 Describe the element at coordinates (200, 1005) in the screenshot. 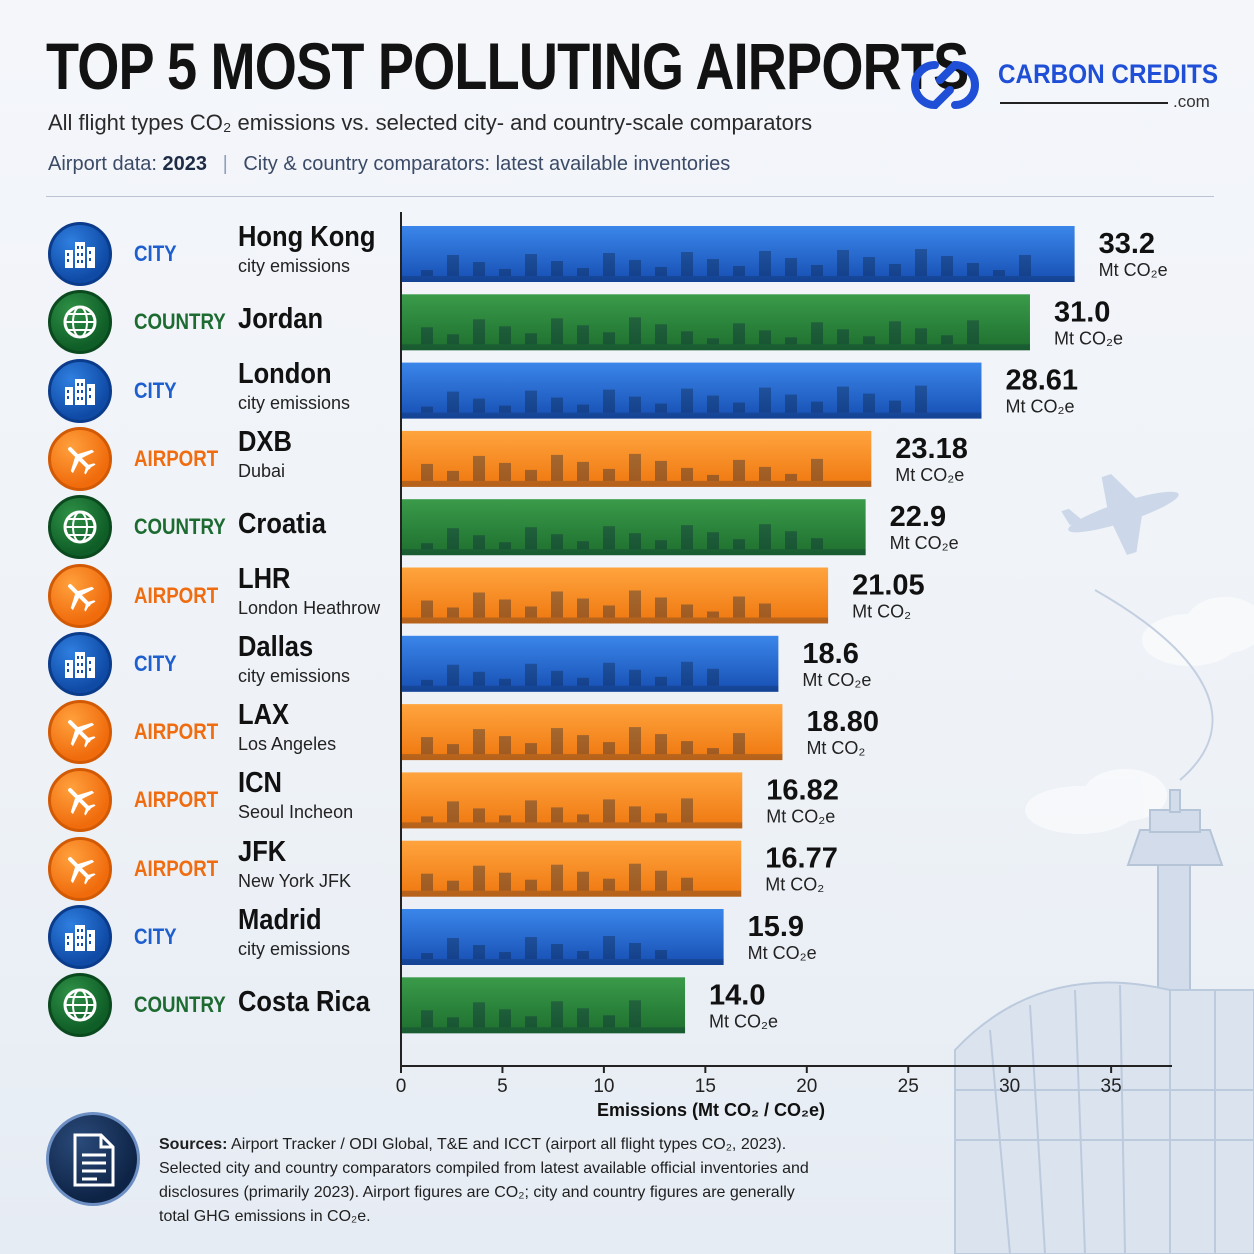

I see `row-label: COUNTRY Costa Rica` at that location.